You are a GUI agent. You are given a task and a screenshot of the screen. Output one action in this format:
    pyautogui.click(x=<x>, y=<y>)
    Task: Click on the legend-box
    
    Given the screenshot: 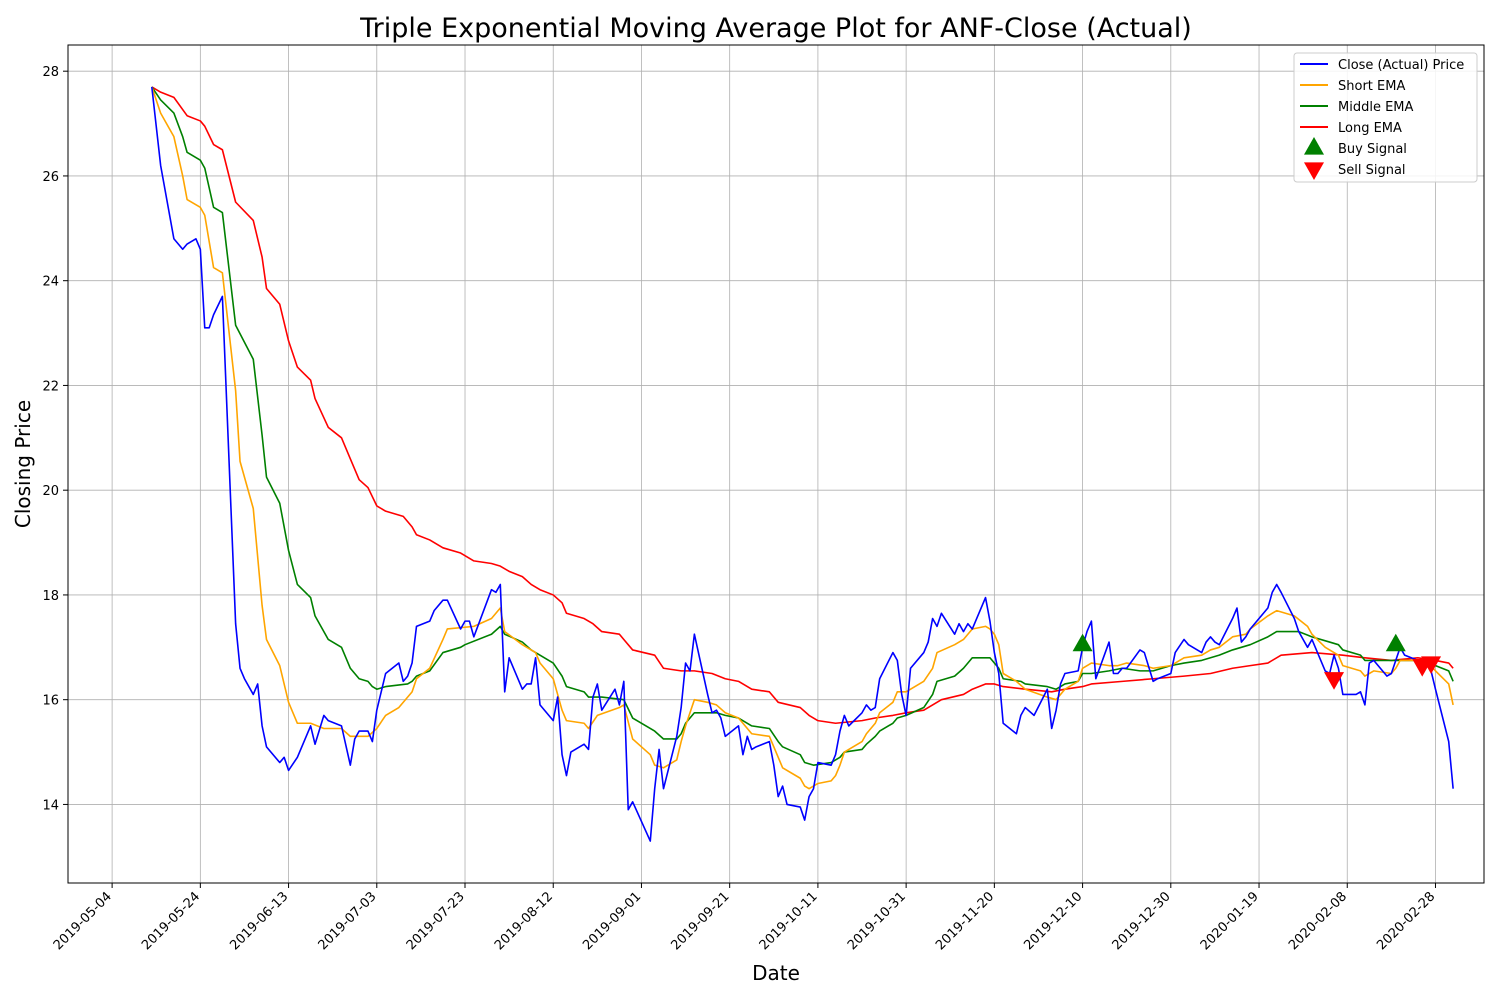 What is the action you would take?
    pyautogui.click(x=1385, y=117)
    